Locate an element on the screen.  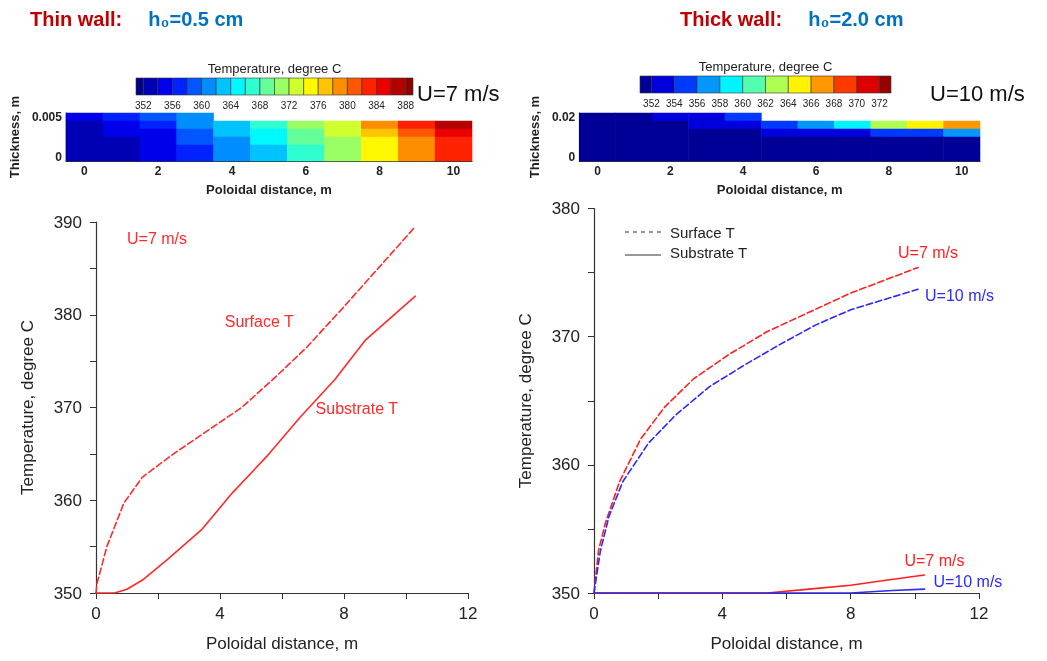
text: U=10 m/s is located at coordinates (977, 93).